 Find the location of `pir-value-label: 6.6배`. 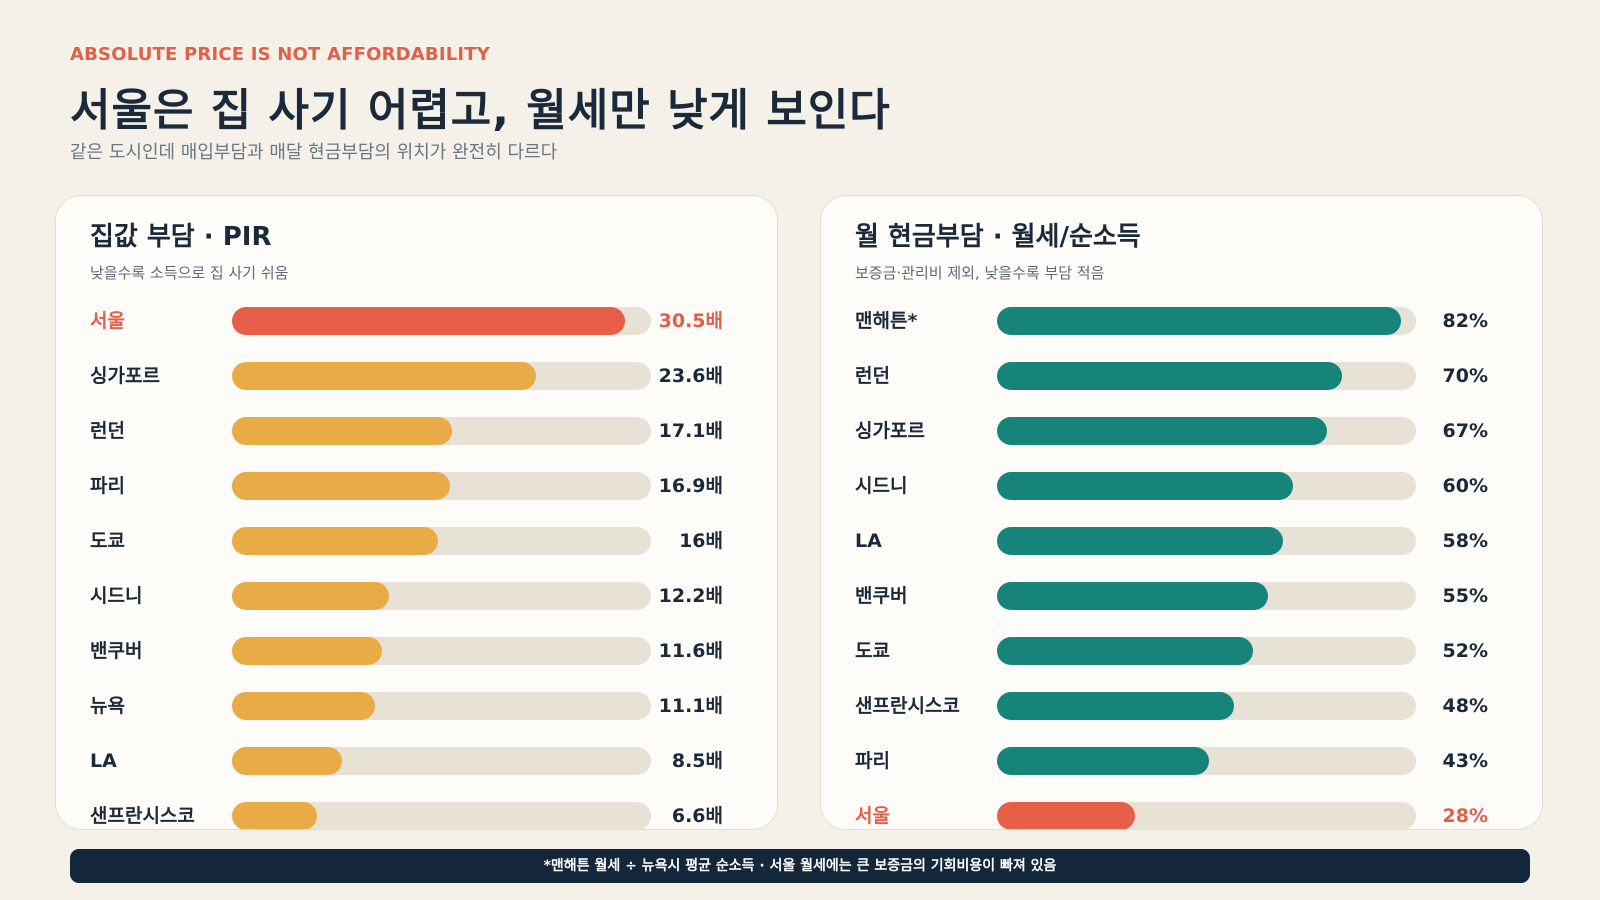

pir-value-label: 6.6배 is located at coordinates (697, 816).